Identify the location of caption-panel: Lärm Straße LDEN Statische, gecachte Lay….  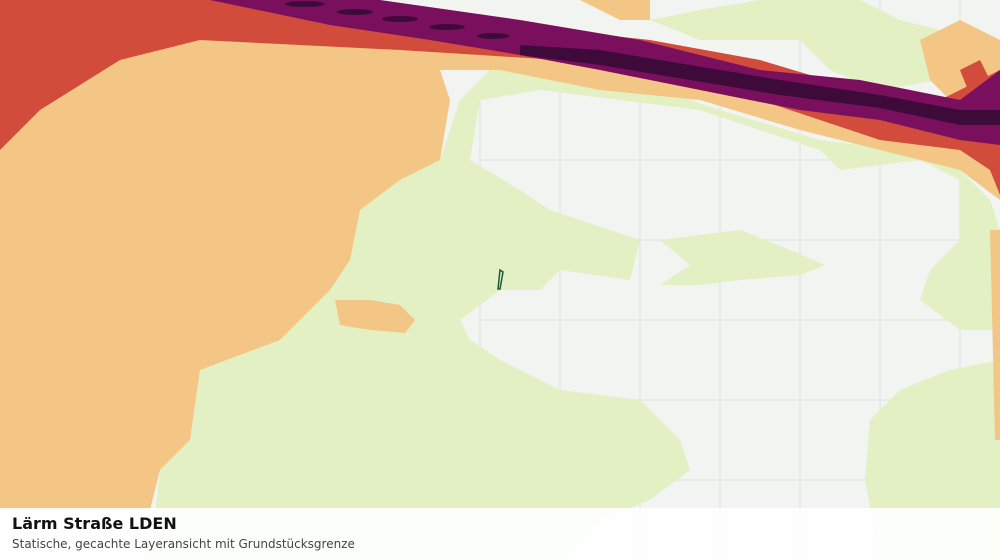
(500, 534).